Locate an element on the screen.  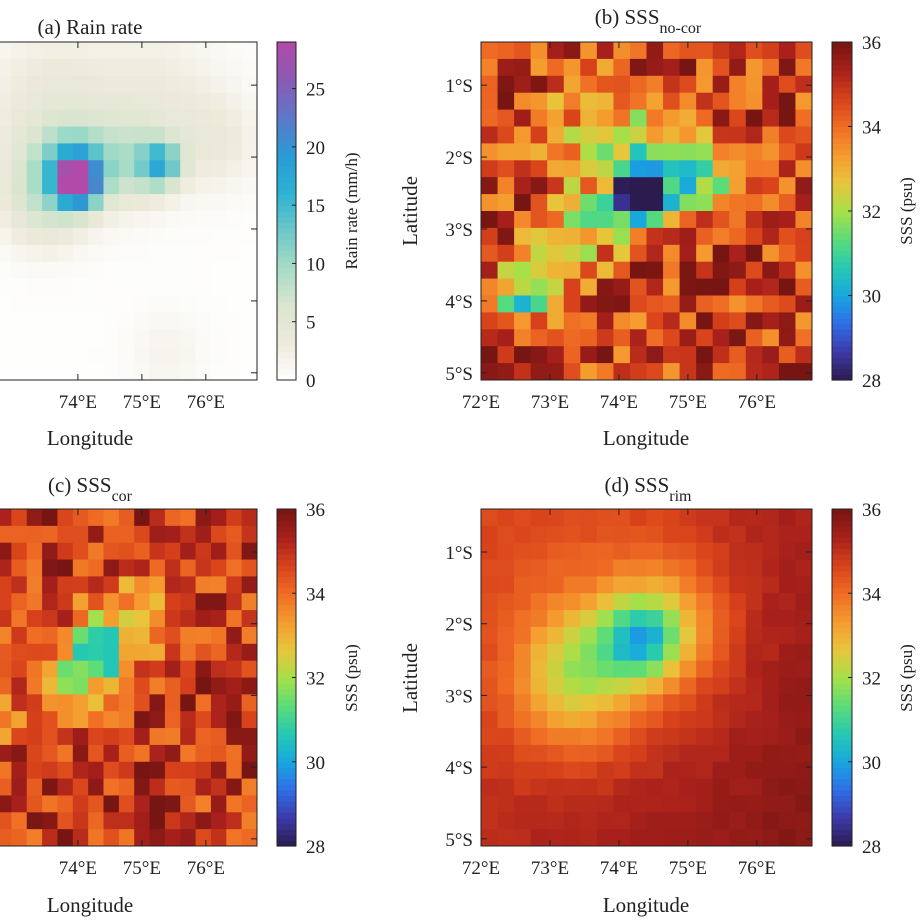
x-tick-label: 74°E is located at coordinates (619, 868).